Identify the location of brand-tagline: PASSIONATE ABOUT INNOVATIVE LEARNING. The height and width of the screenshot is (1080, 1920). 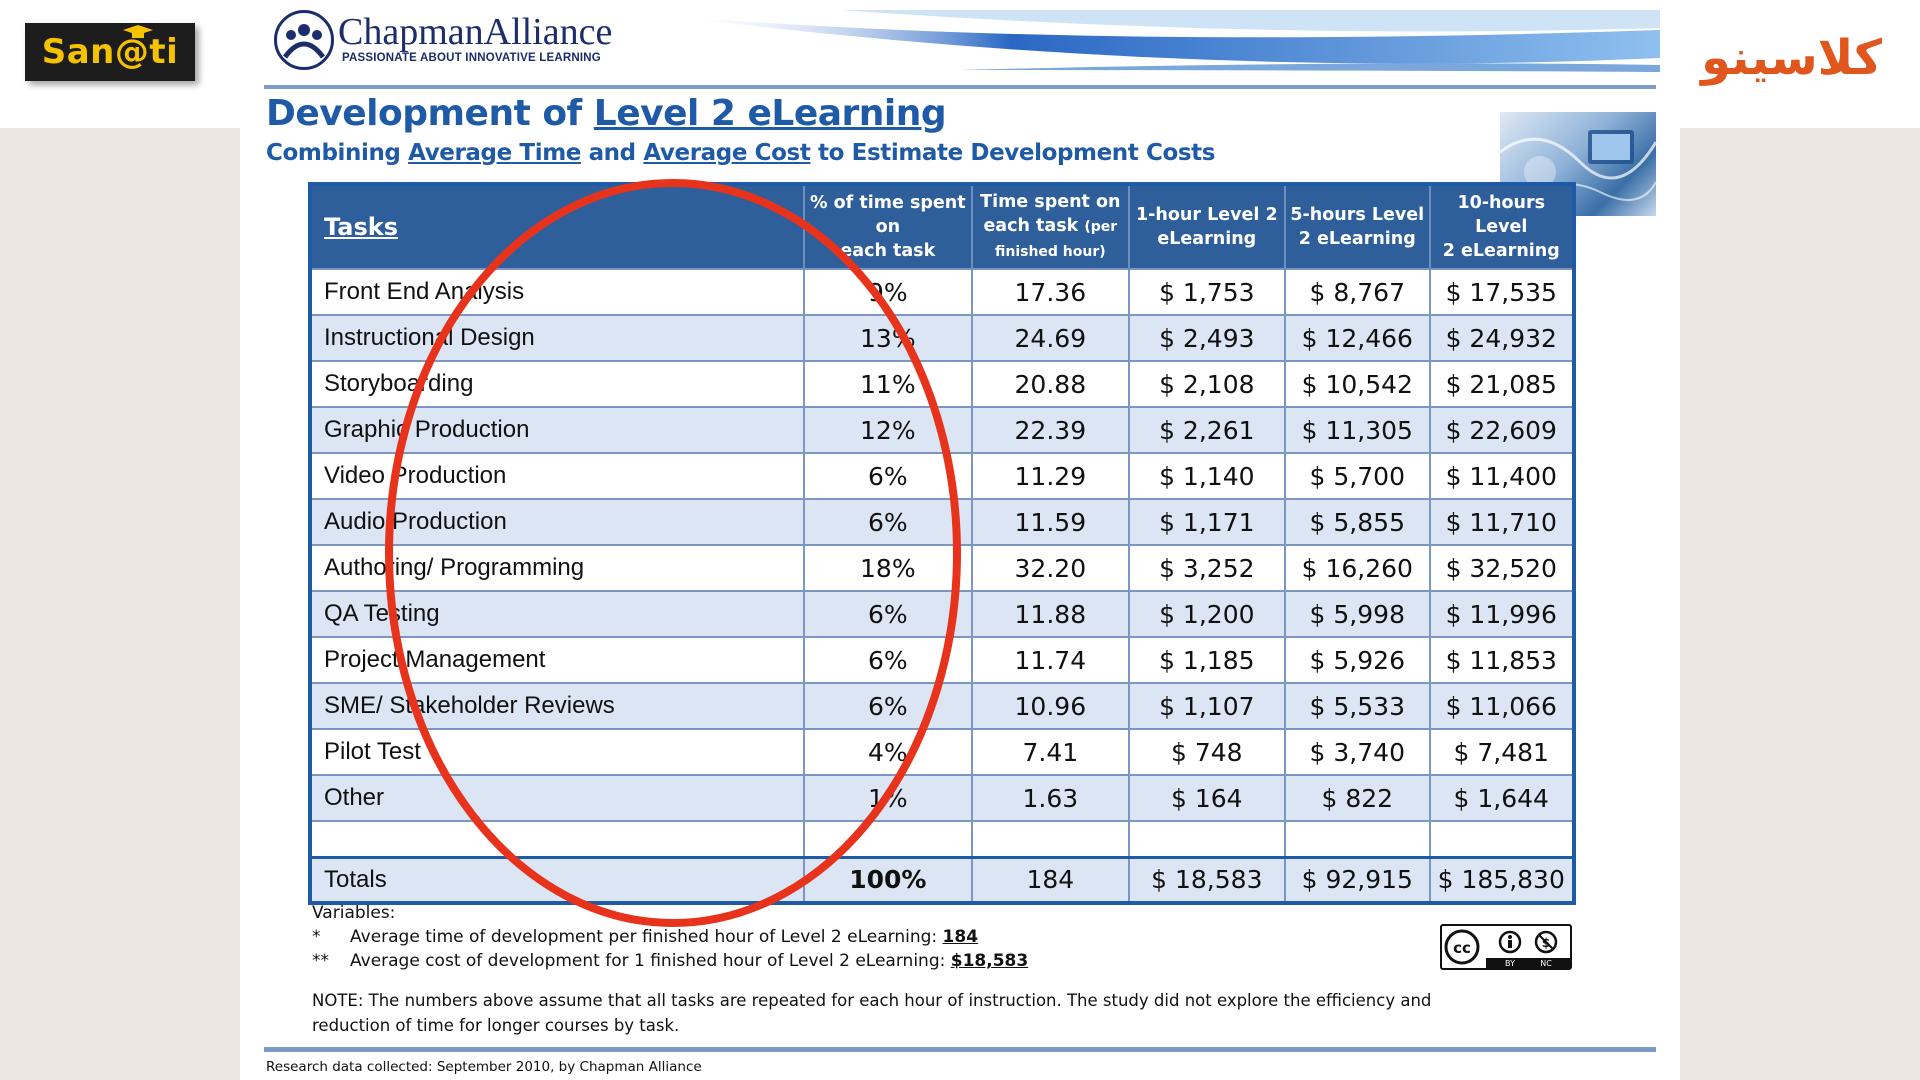
(471, 58).